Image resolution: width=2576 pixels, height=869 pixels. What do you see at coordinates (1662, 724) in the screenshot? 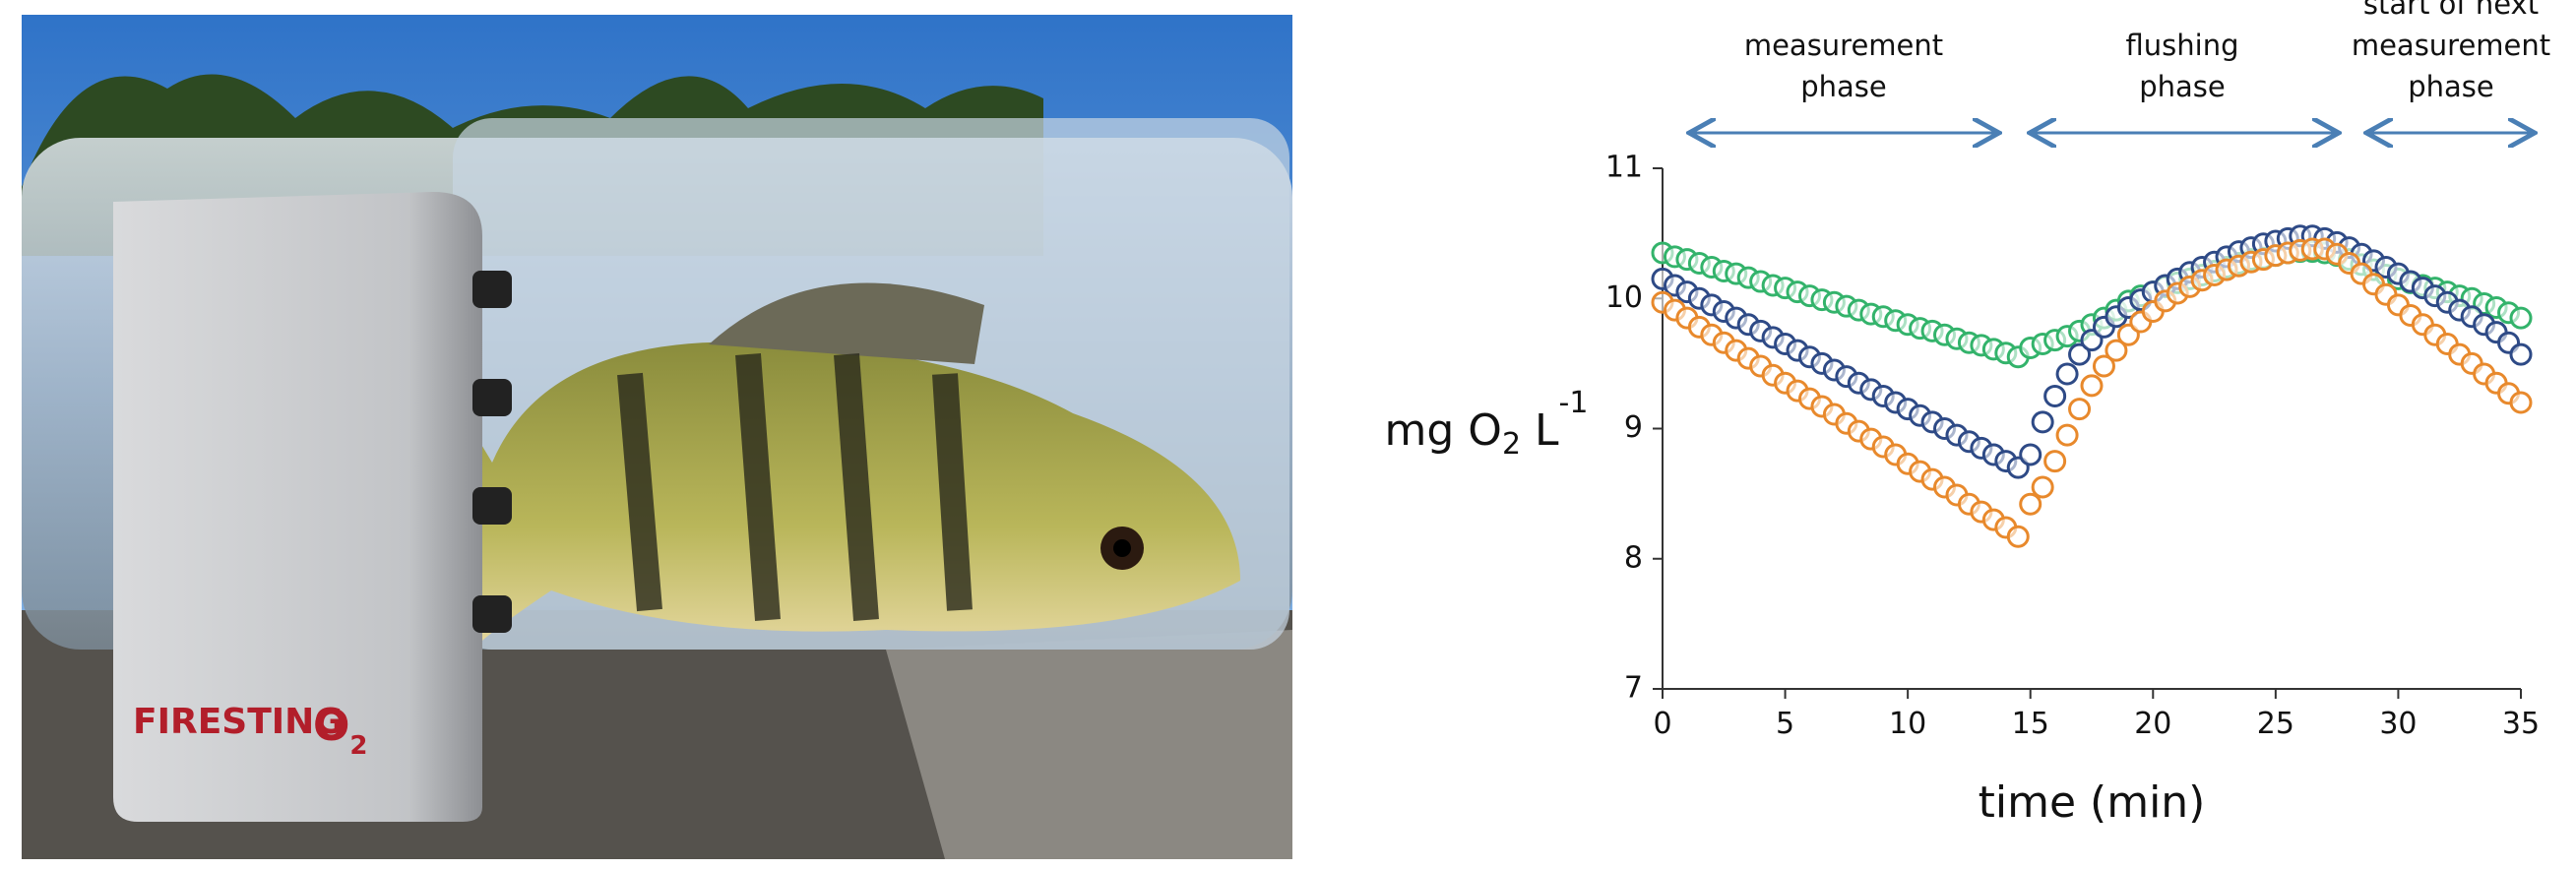
I see `x-tick-label: 0` at bounding box center [1662, 724].